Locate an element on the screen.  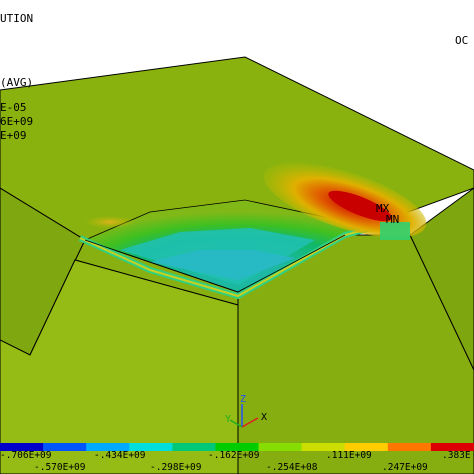
max-marker: MX is located at coordinates (383, 208).